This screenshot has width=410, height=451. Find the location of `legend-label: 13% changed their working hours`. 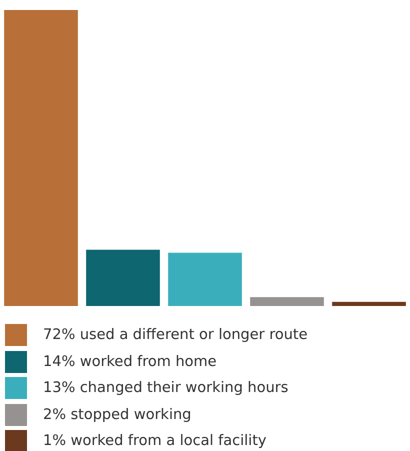

legend-label: 13% changed their working hours is located at coordinates (165, 388).